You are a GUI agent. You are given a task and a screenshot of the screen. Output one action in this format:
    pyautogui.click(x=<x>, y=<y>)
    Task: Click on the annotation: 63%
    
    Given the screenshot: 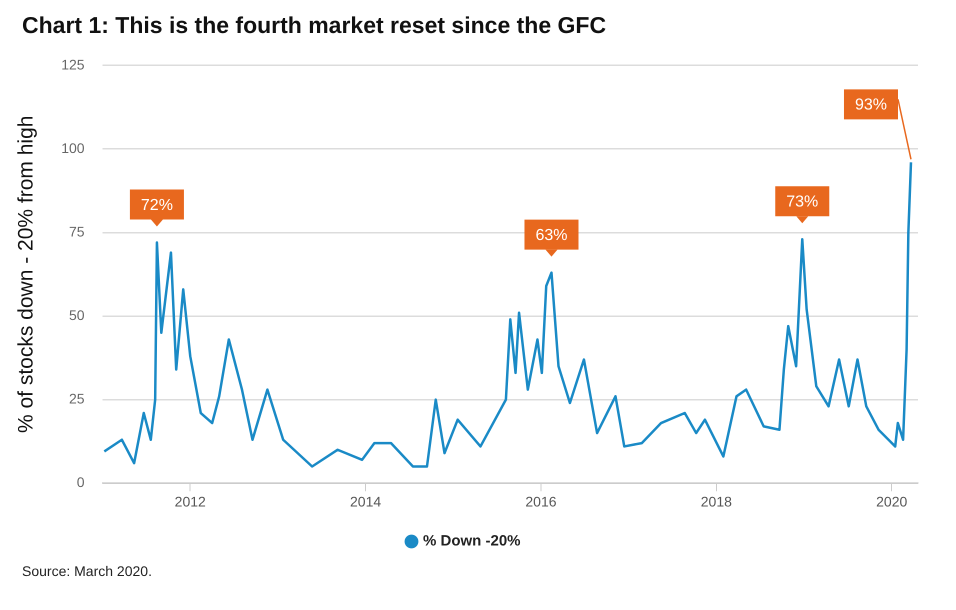 What is the action you would take?
    pyautogui.click(x=551, y=235)
    